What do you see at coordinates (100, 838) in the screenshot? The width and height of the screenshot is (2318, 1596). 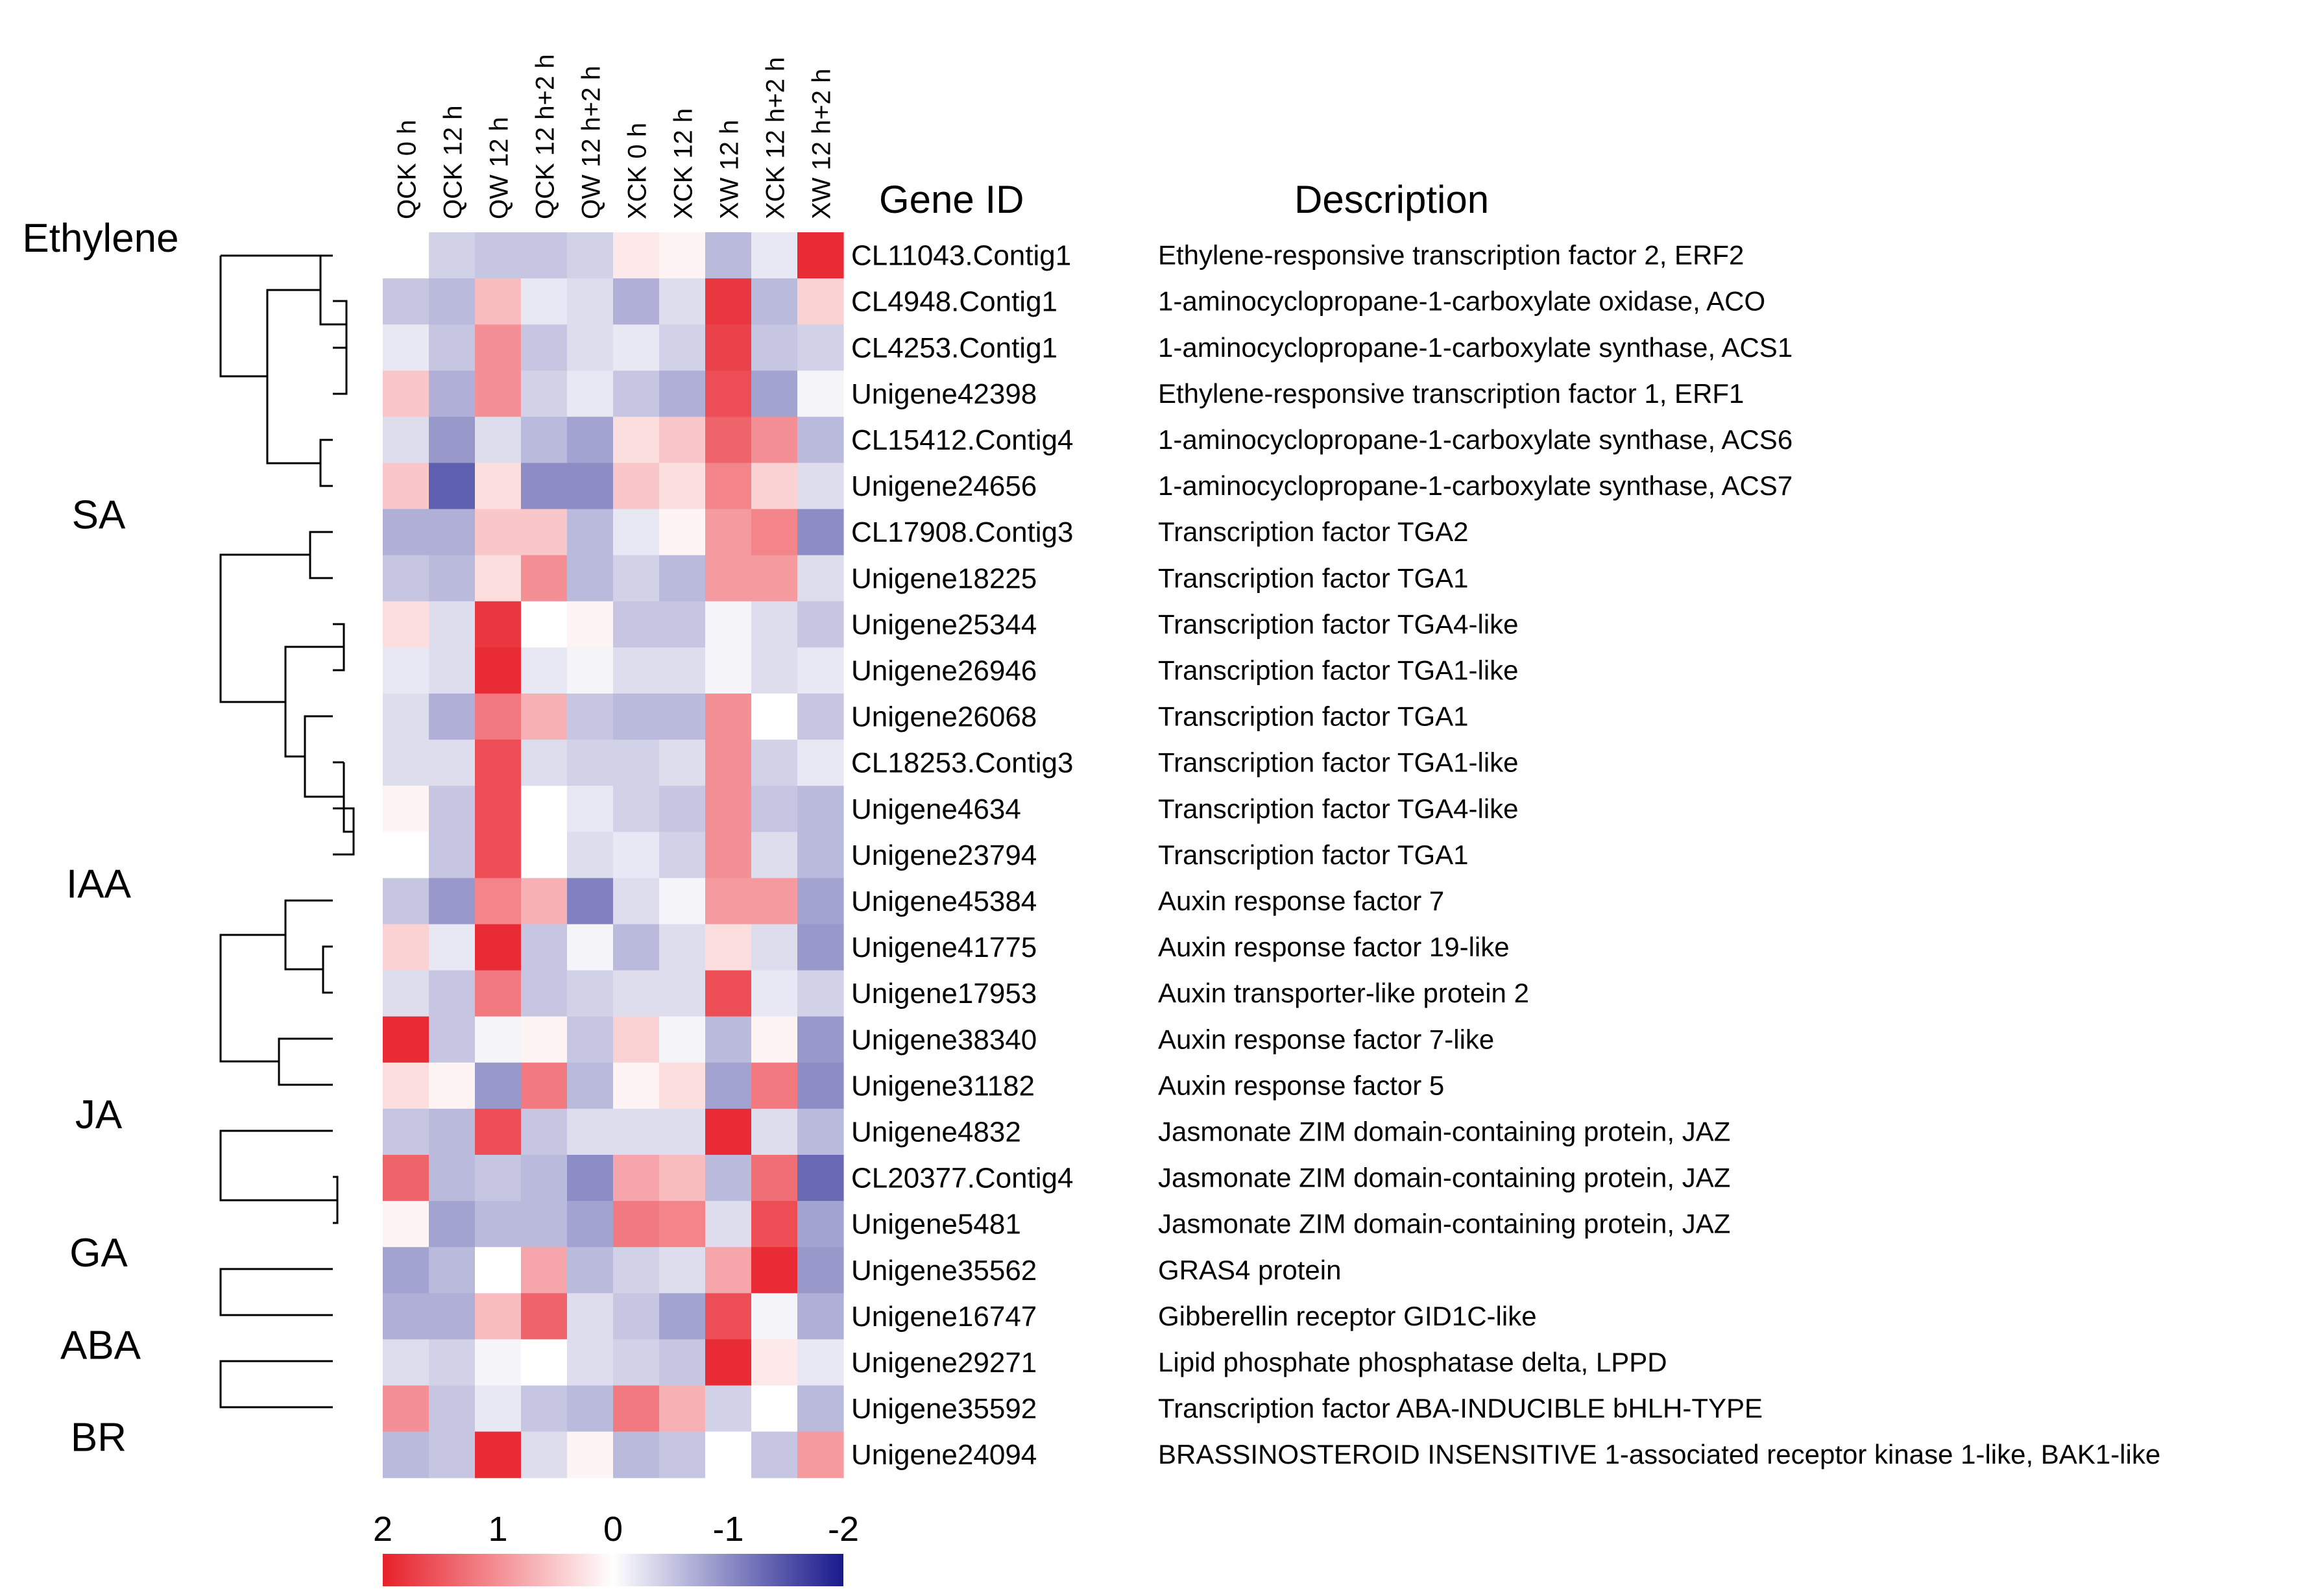 I see `group-labels: Ethylene SA IAA JA GA ABA BR` at bounding box center [100, 838].